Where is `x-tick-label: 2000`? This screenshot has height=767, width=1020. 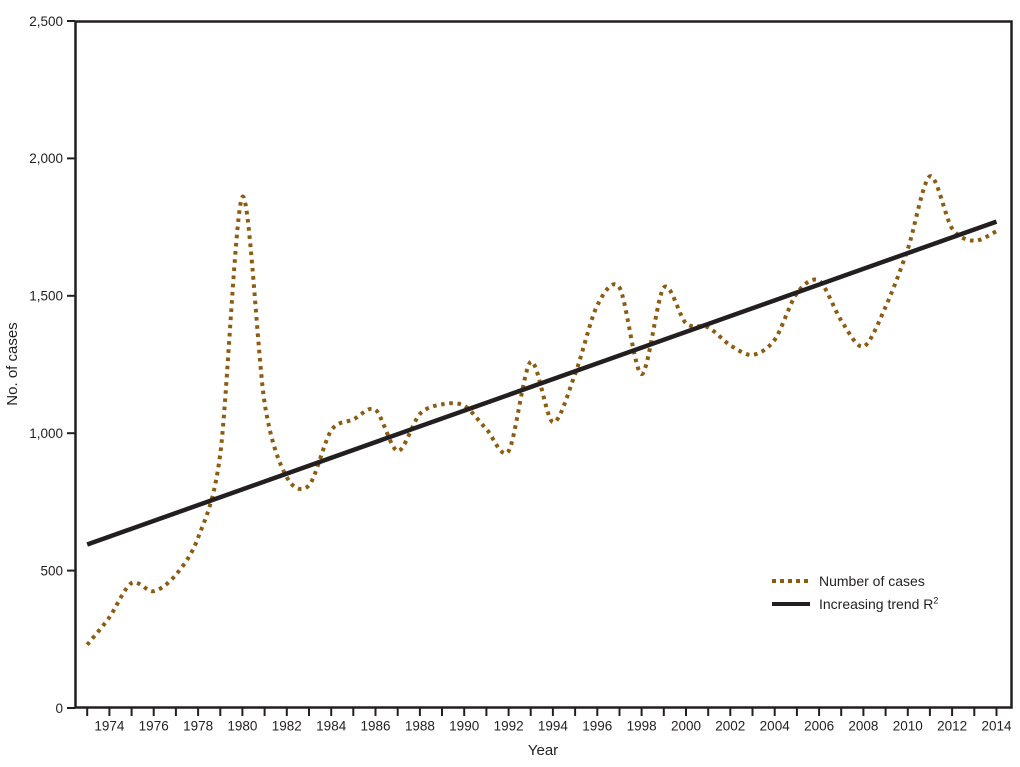
x-tick-label: 2000 is located at coordinates (686, 726).